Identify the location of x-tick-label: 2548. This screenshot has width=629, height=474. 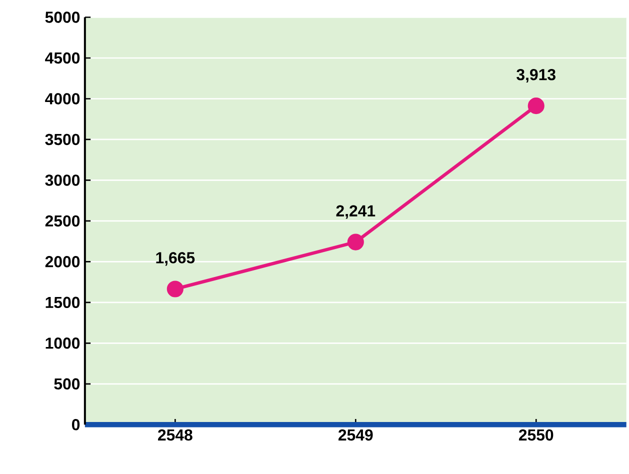
(175, 435).